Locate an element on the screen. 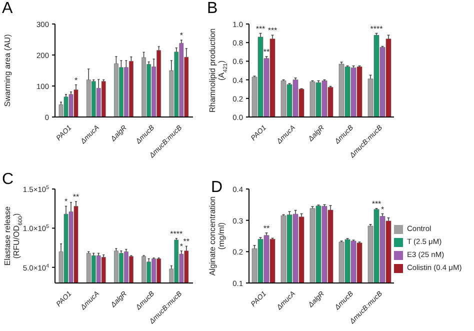  chart-title: A is located at coordinates (7, 9).